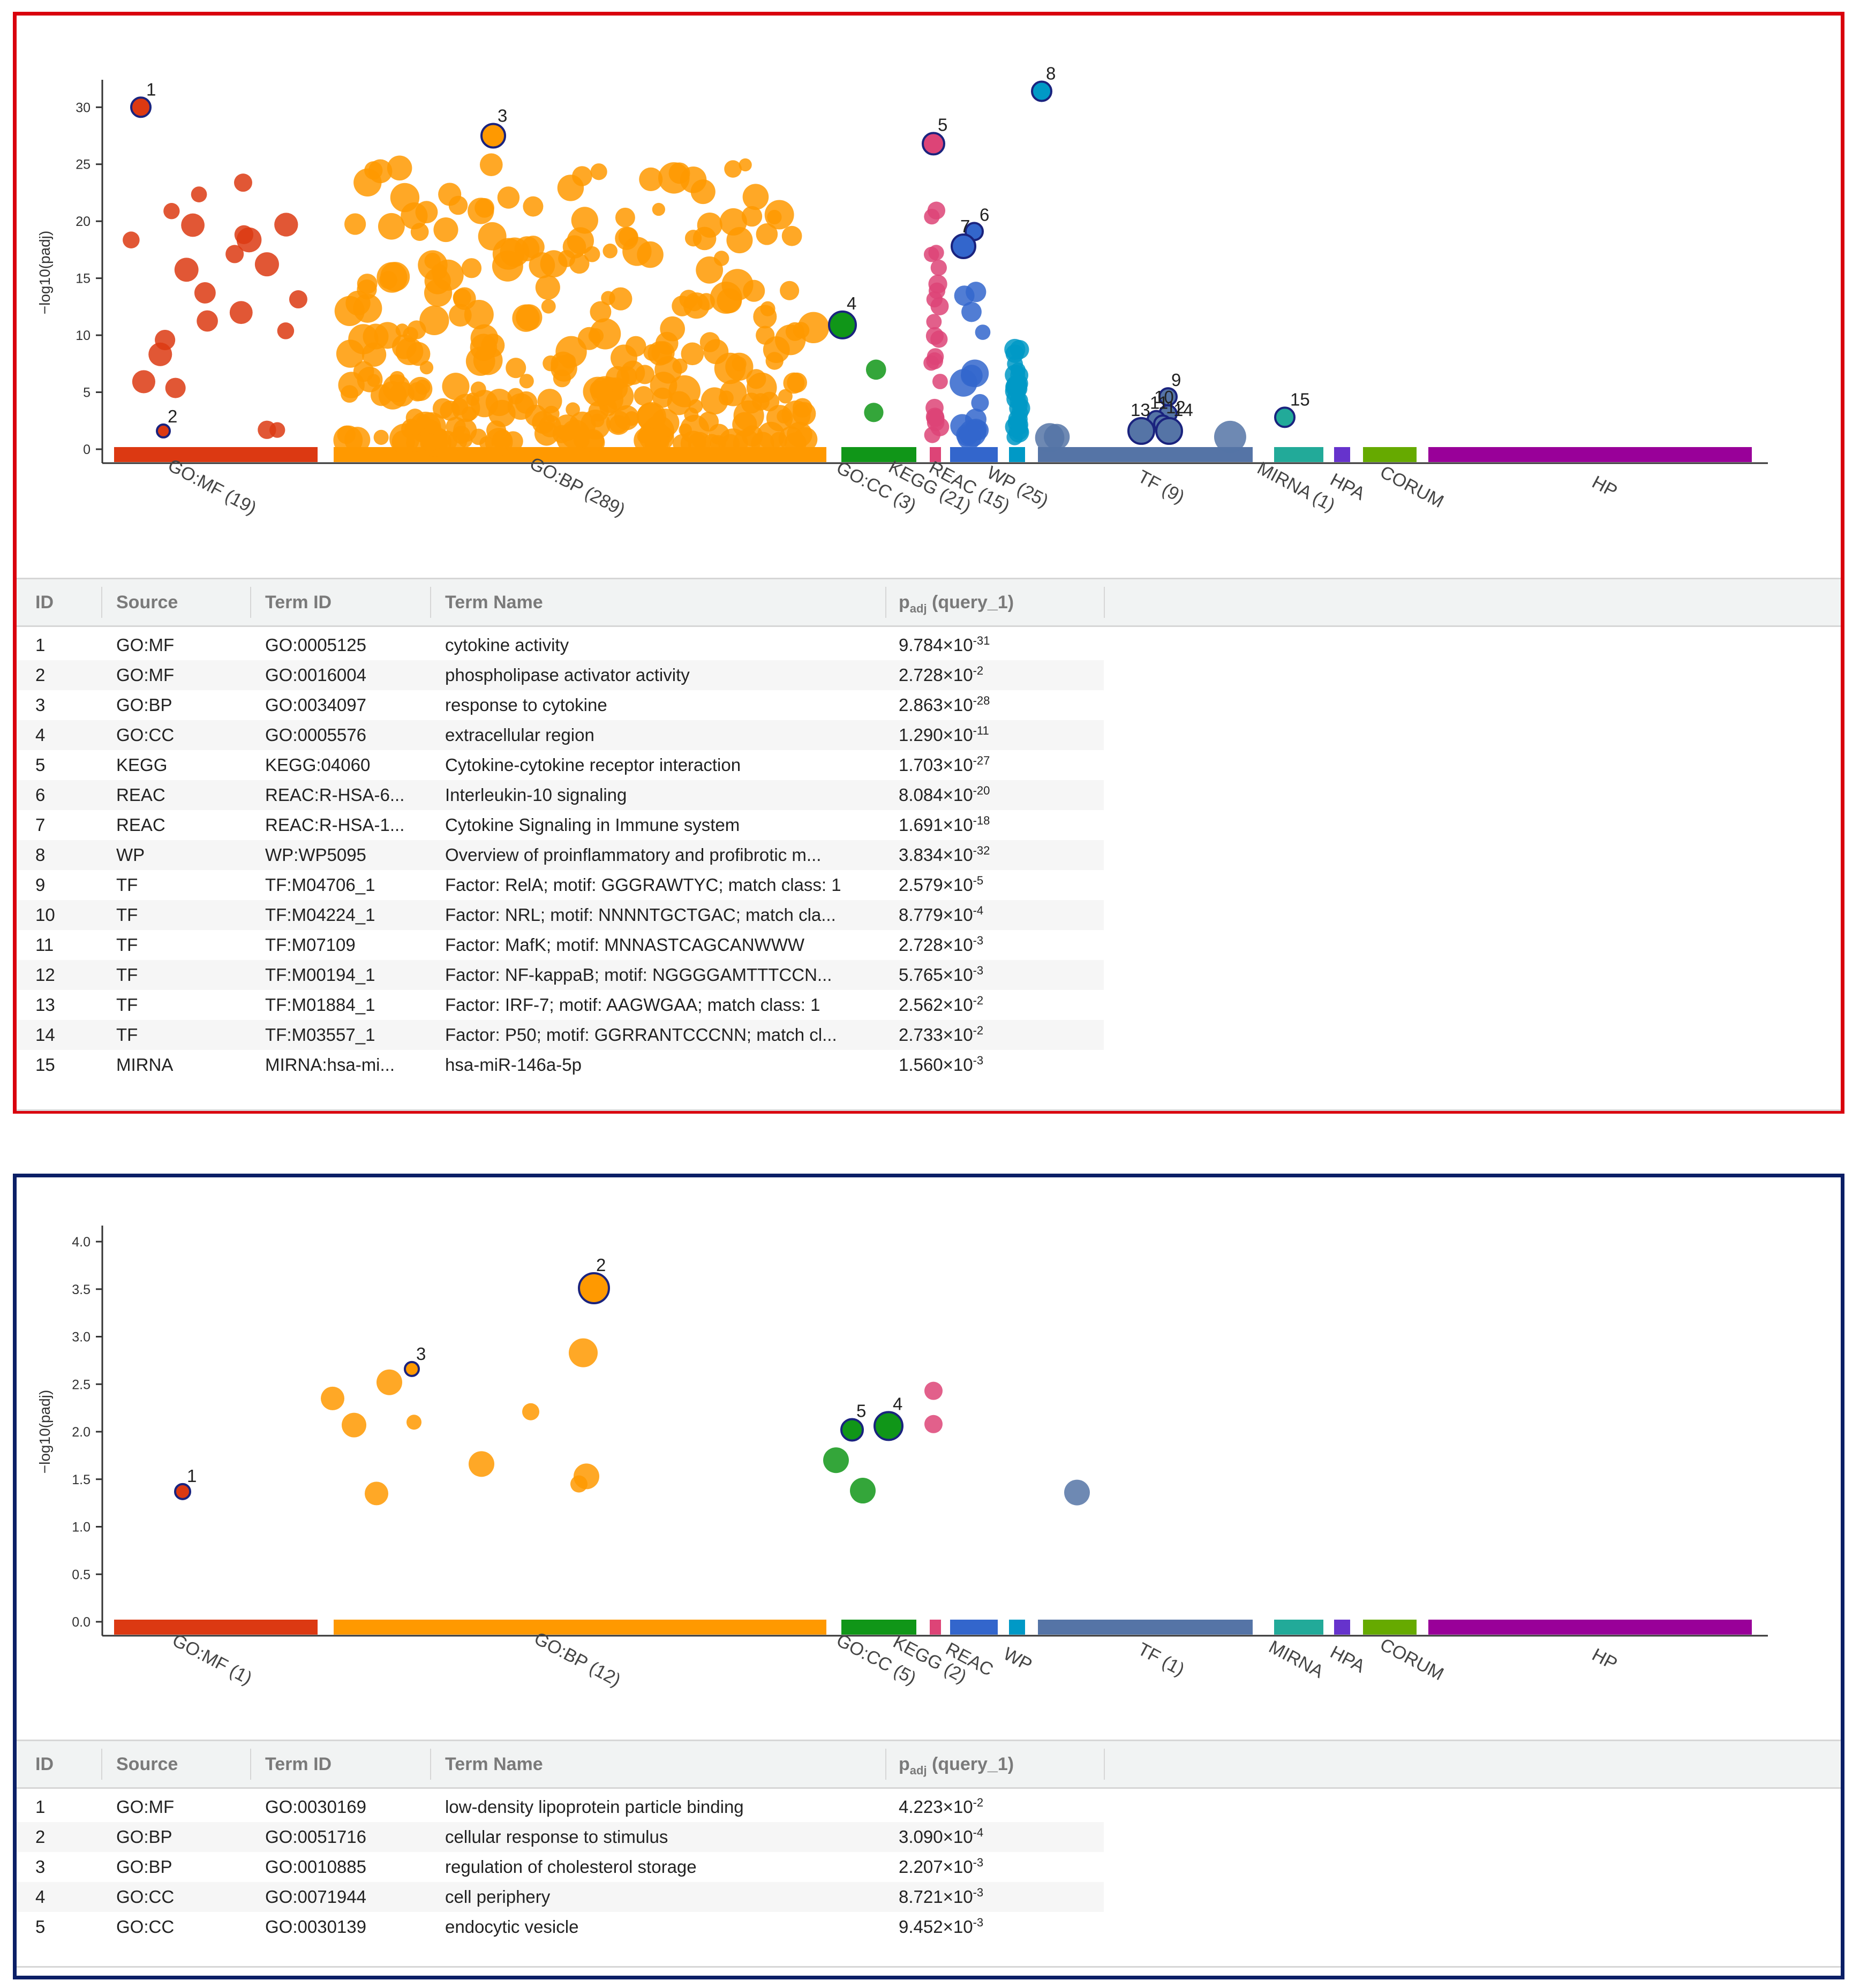 This screenshot has height=1988, width=1860. I want to click on table-row: 4 GO:CC GO:0071944 cell periphery 8.721×10-3, so click(560, 1897).